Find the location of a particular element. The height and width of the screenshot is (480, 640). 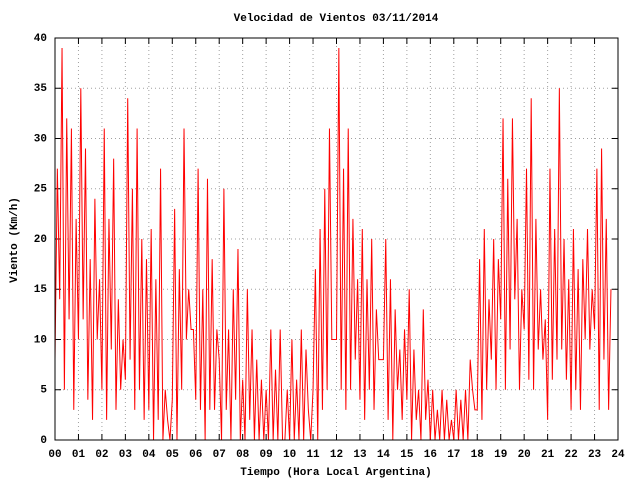

x-tick-label: 20 is located at coordinates (524, 455).